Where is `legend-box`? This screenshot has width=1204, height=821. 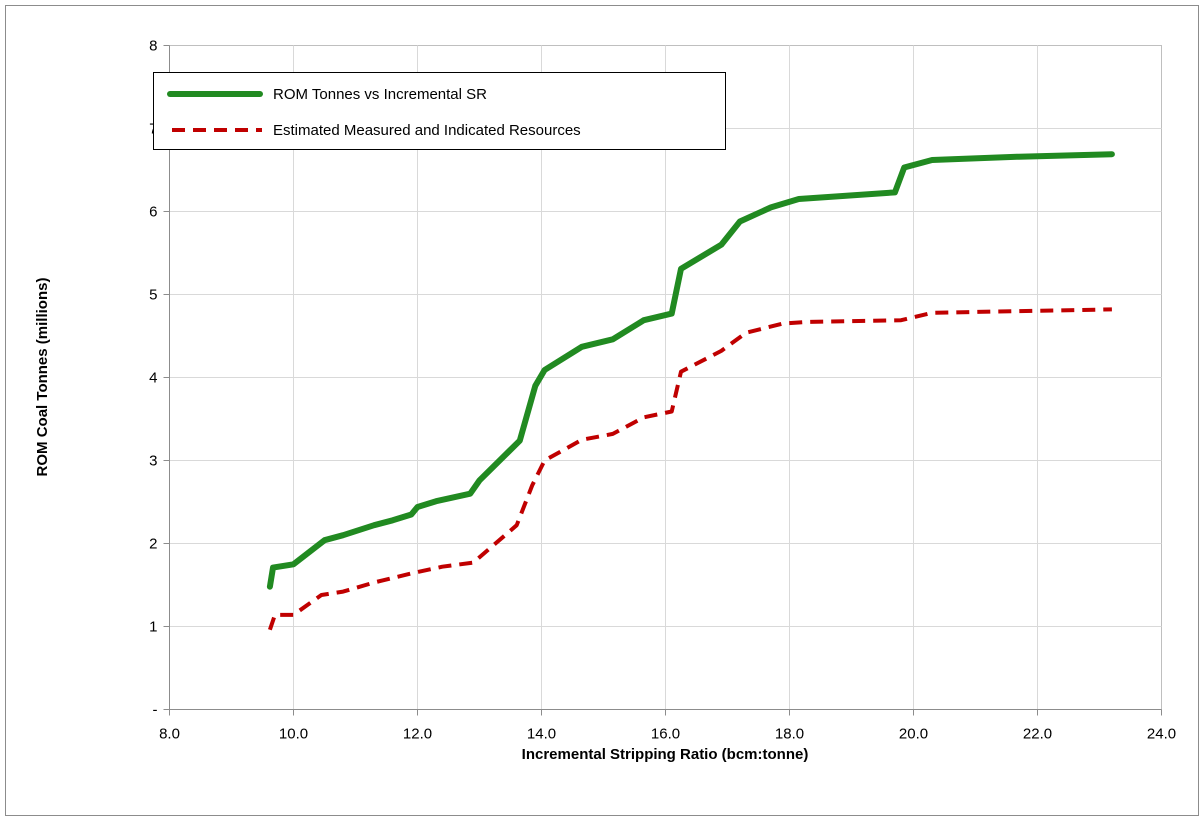
legend-box is located at coordinates (439, 111).